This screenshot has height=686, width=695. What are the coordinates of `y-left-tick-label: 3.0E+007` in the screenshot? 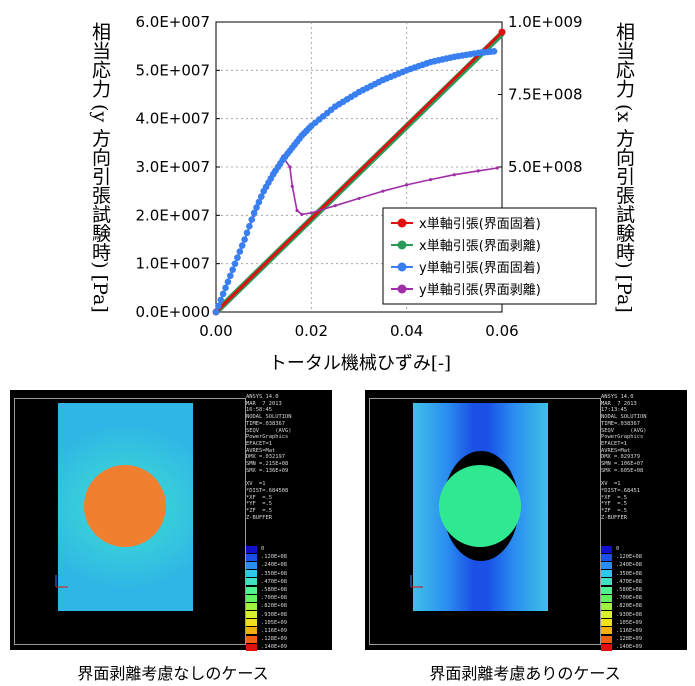 It's located at (172, 167).